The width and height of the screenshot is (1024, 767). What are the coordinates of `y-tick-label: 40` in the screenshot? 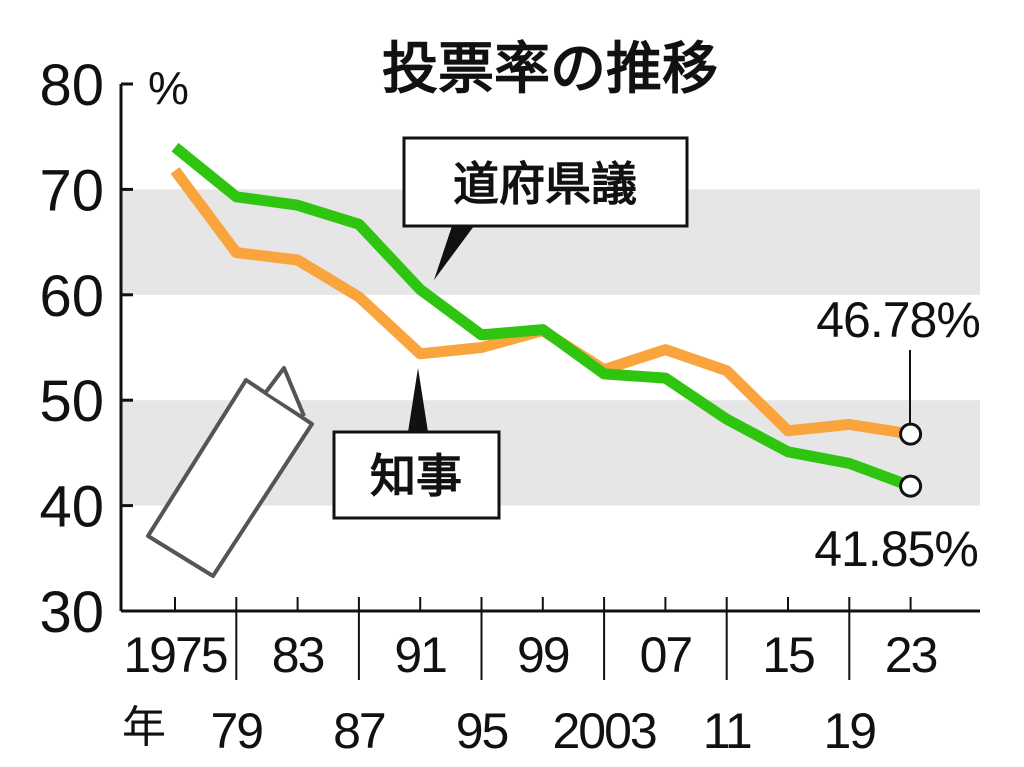 It's located at (71, 507).